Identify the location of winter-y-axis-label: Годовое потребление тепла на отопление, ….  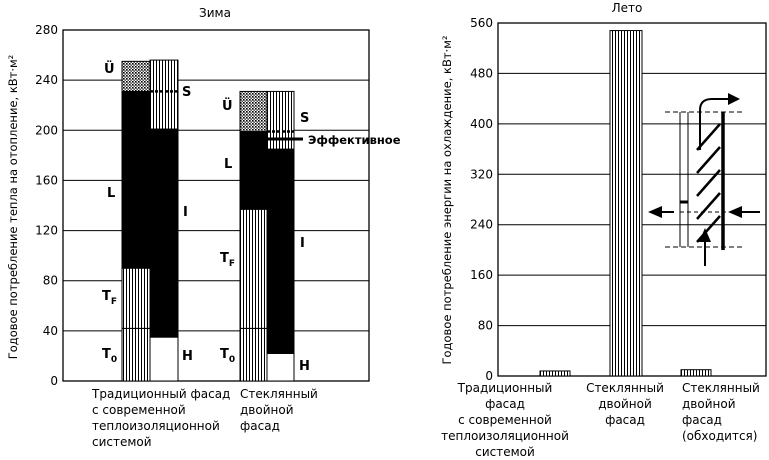
(13, 207).